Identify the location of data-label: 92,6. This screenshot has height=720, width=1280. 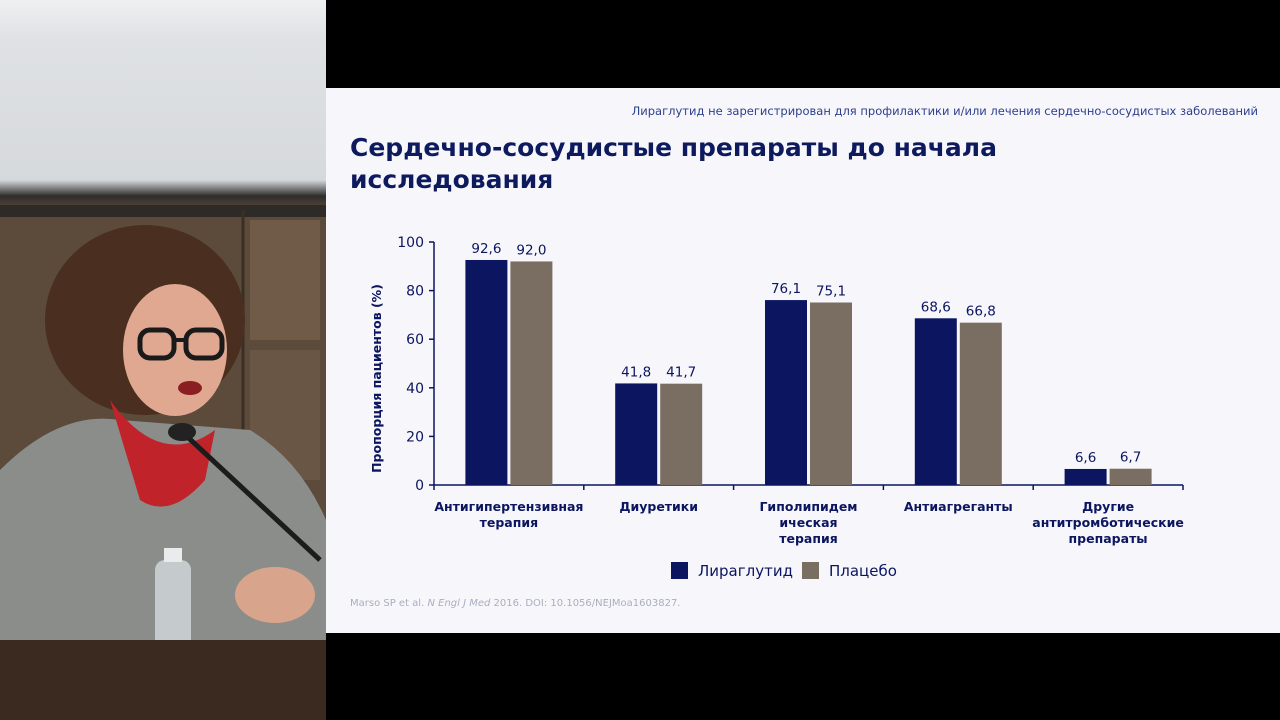
(486, 249).